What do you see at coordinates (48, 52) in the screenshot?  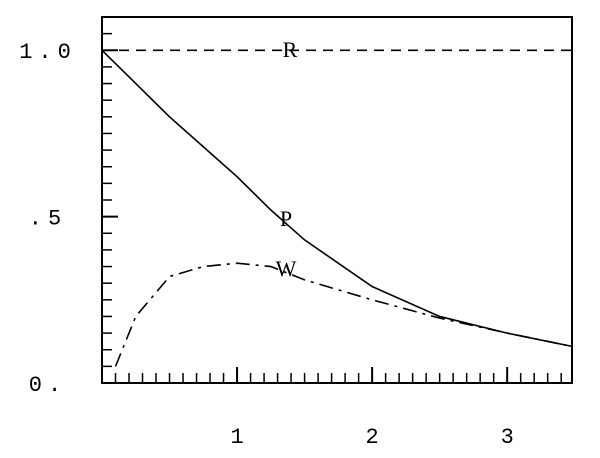 I see `y-tick-label: 1.0` at bounding box center [48, 52].